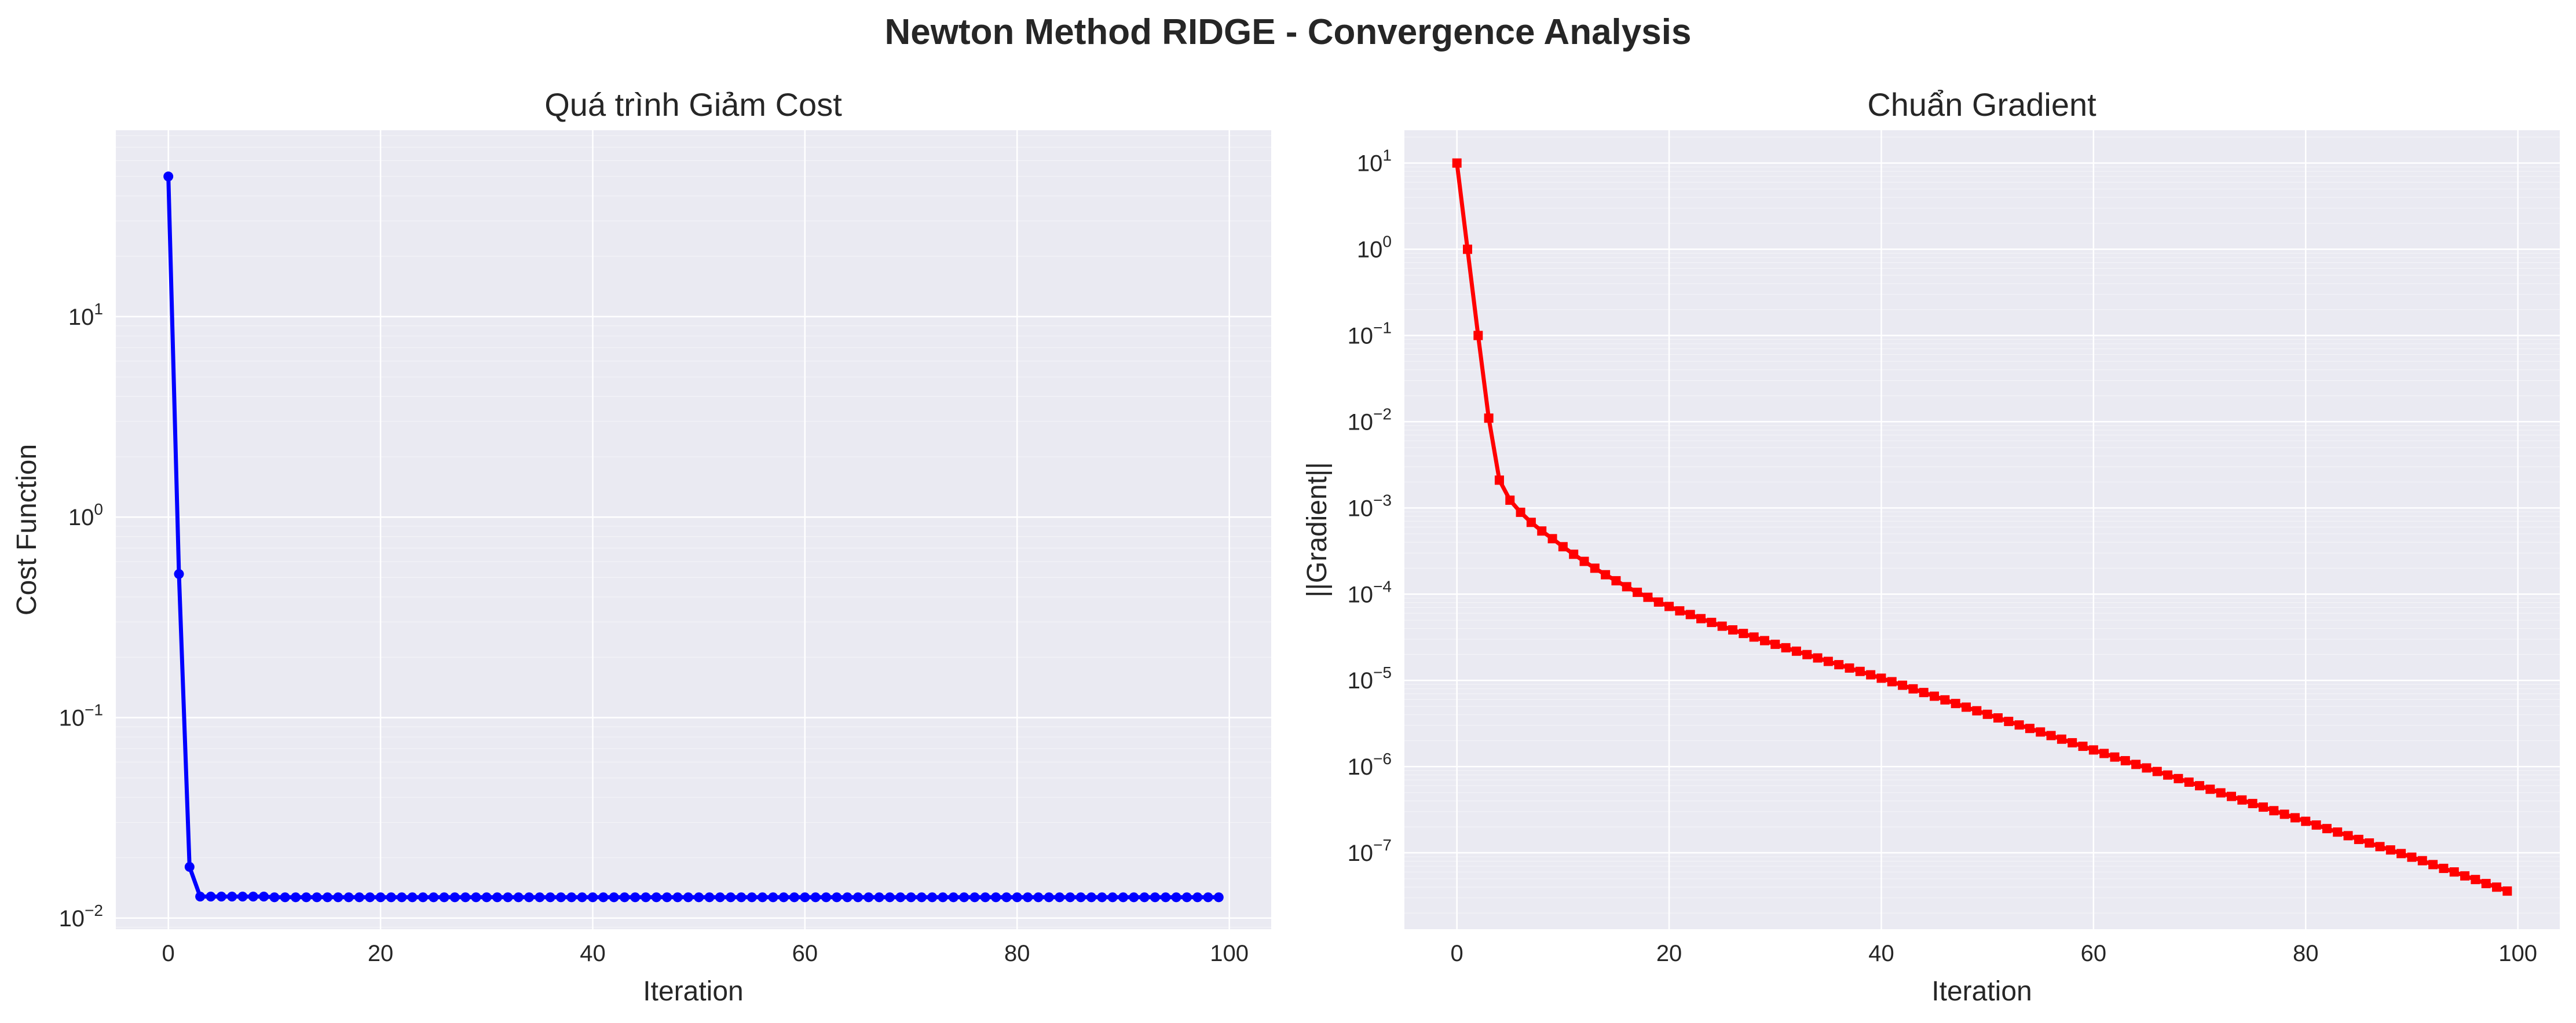  I want to click on cost-chart-title: Quá trình Giảm Cost, so click(693, 104).